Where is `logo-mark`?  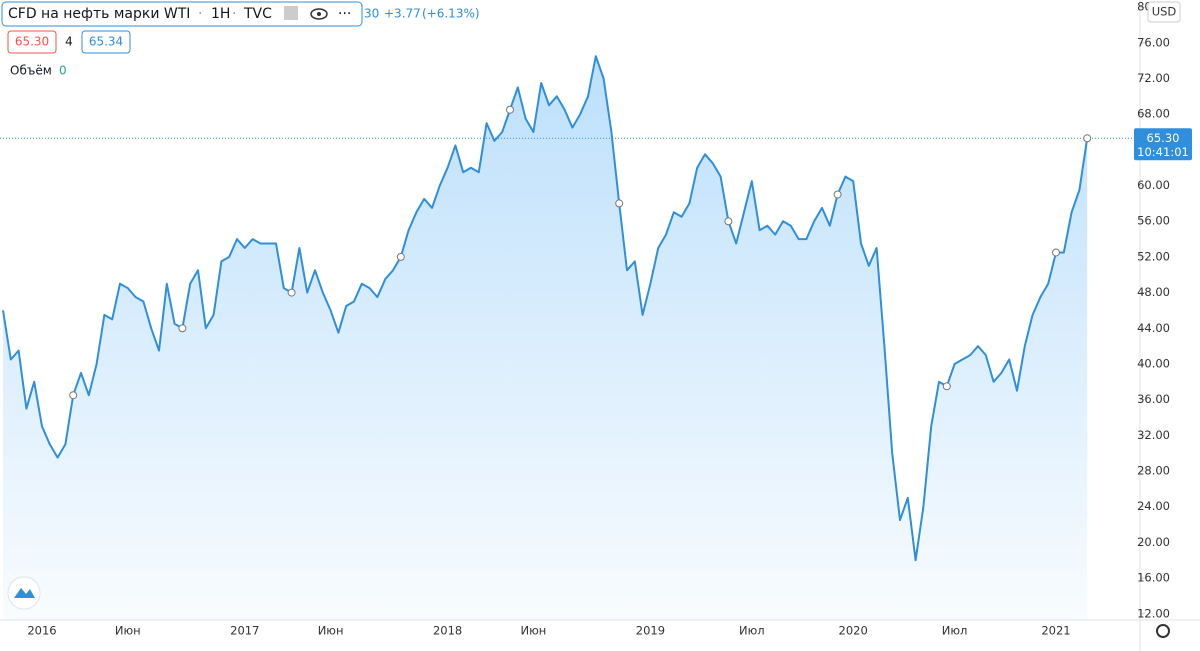
logo-mark is located at coordinates (24, 593).